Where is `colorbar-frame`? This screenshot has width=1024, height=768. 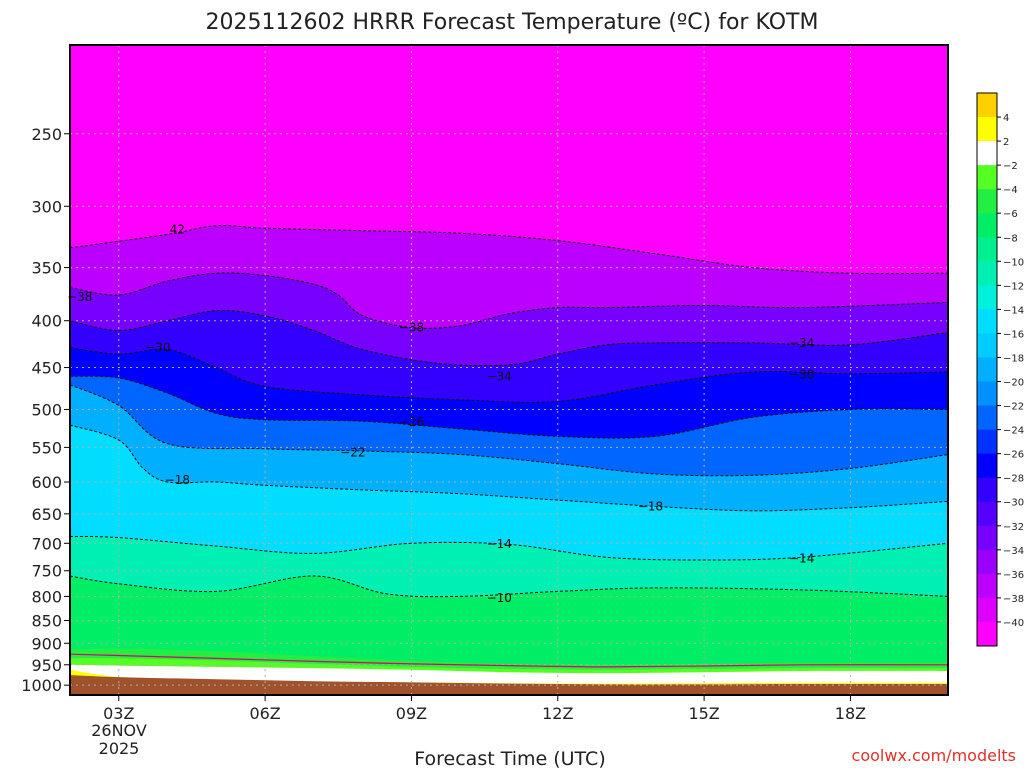
colorbar-frame is located at coordinates (987, 369).